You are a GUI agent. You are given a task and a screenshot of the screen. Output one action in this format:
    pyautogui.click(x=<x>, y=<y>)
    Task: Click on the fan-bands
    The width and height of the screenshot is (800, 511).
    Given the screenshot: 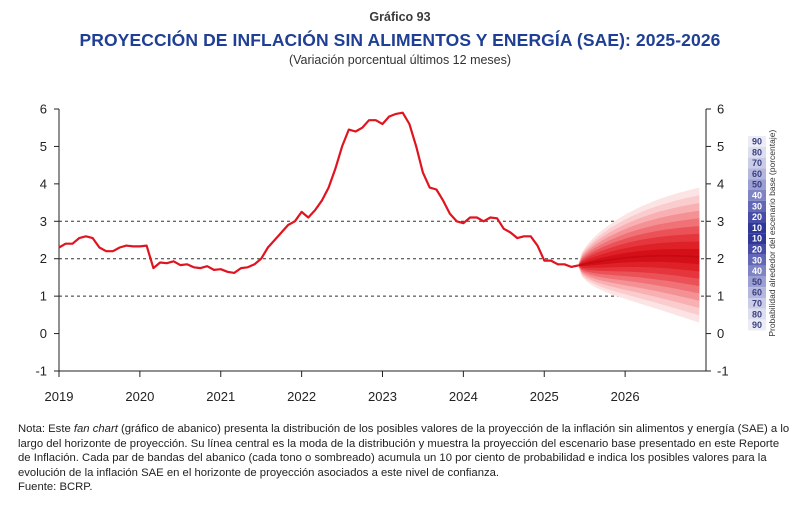 What is the action you would take?
    pyautogui.click(x=638, y=255)
    